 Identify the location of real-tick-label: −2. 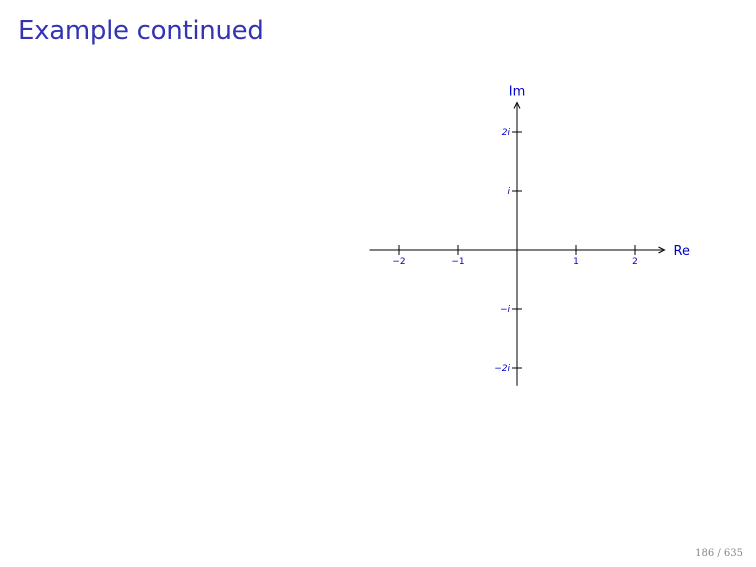
(398, 262).